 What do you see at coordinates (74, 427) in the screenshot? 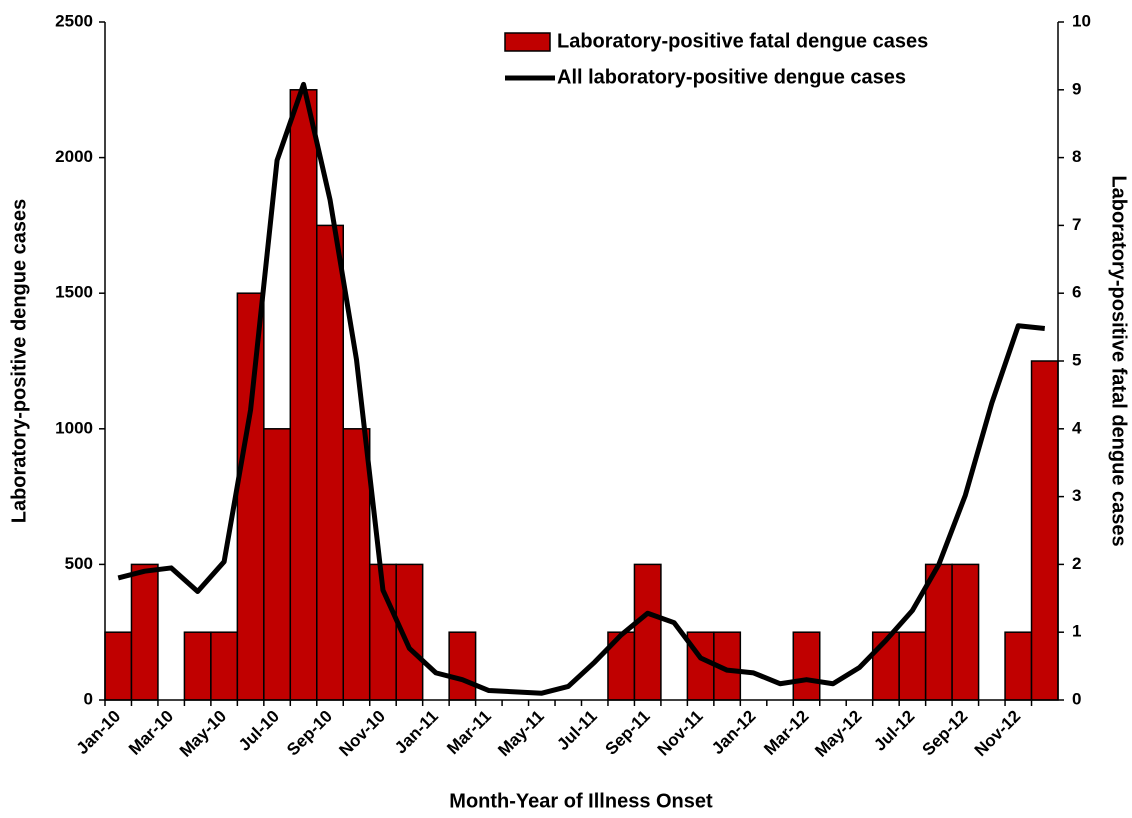
I see `y-tick-label: 1000` at bounding box center [74, 427].